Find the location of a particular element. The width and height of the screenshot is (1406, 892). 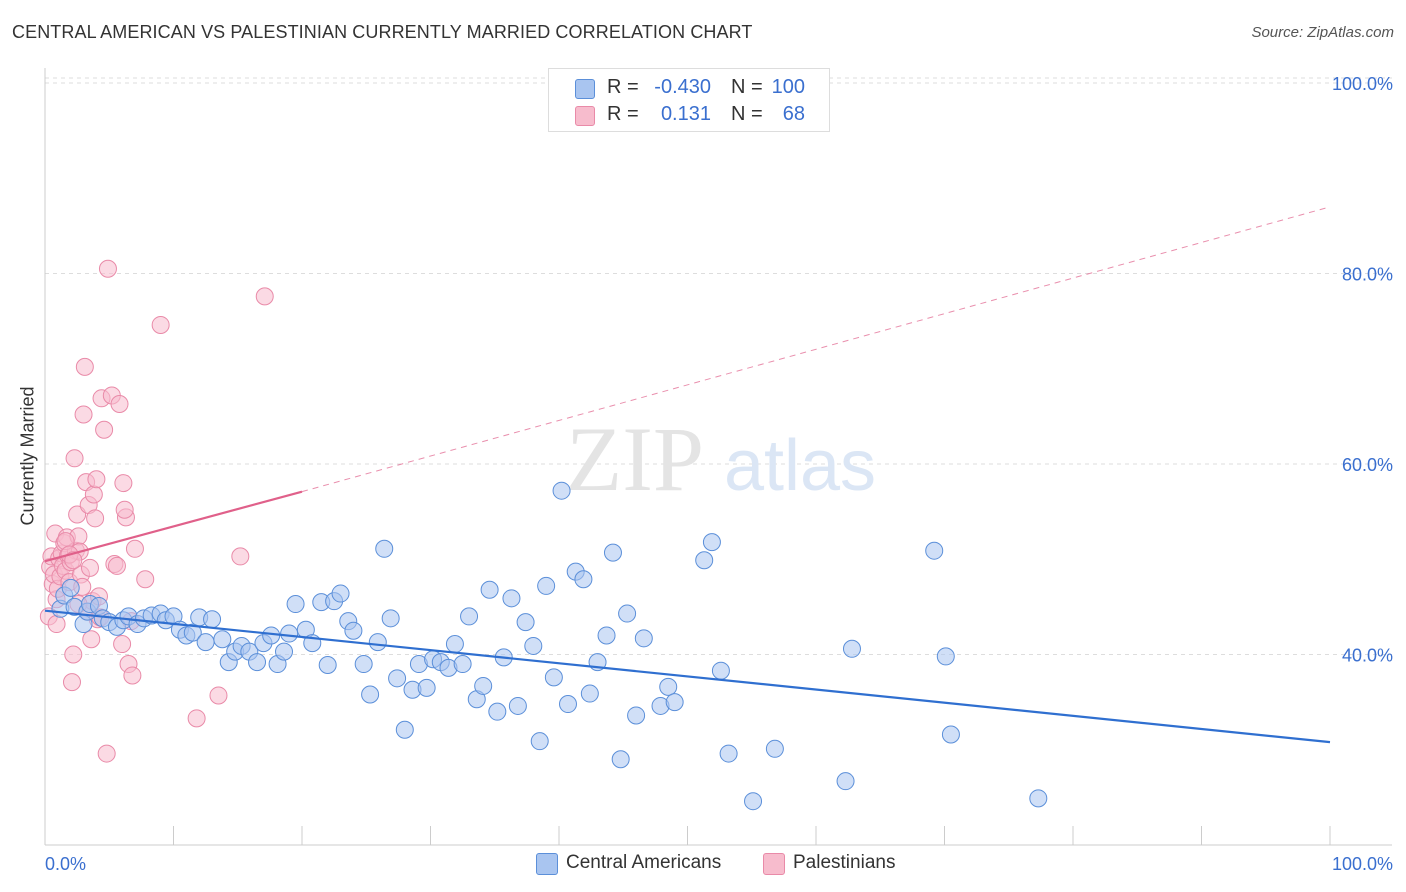

stats-legend: R = -0.430 N = 100 R = 0.131 N = 68 is located at coordinates (689, 100).